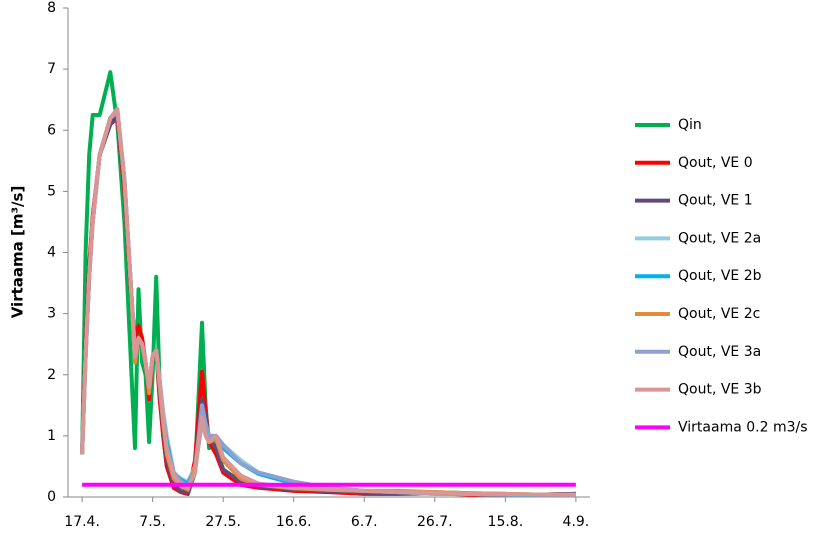  What do you see at coordinates (223, 522) in the screenshot?
I see `x-tick-label: 27.5.` at bounding box center [223, 522].